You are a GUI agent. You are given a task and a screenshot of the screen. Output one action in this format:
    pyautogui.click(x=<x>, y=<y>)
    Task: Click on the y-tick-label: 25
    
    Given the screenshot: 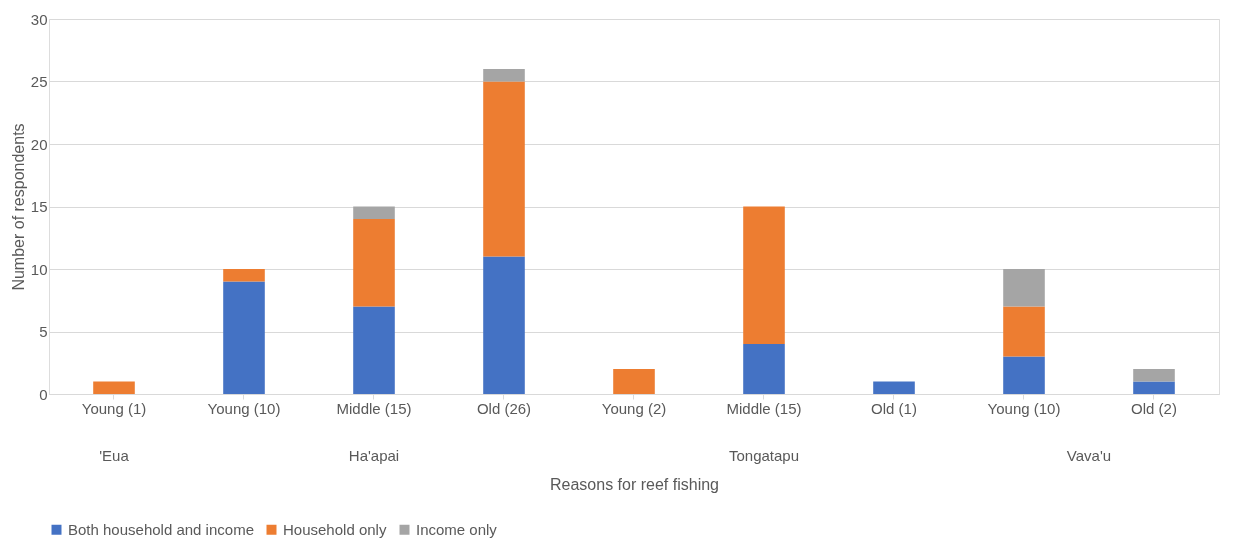 What is the action you would take?
    pyautogui.click(x=39, y=81)
    